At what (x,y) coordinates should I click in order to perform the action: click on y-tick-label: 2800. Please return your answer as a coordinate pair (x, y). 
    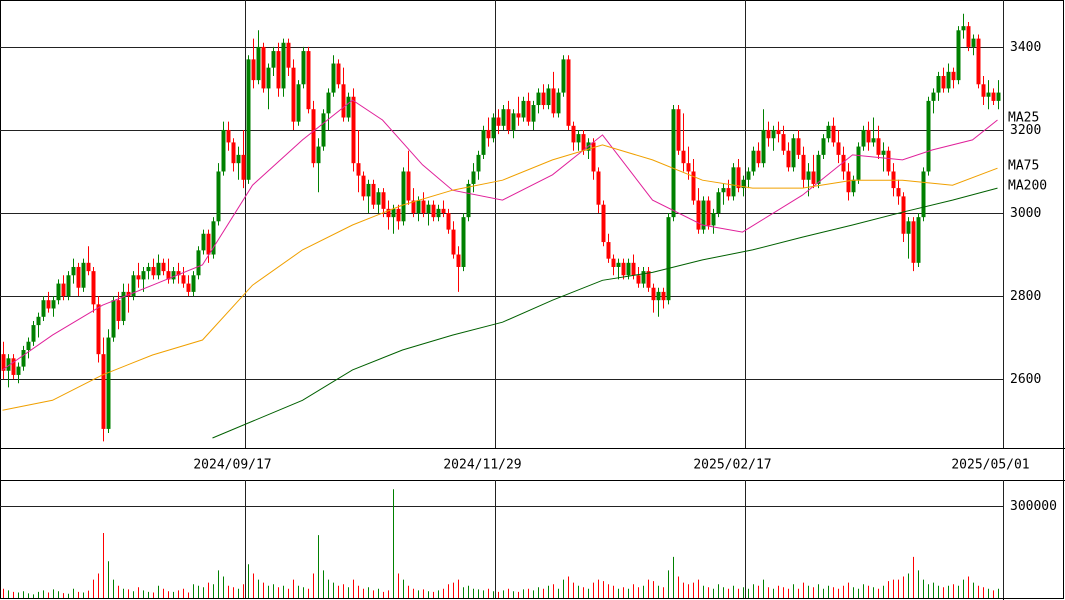
    Looking at the image, I should click on (1025, 296).